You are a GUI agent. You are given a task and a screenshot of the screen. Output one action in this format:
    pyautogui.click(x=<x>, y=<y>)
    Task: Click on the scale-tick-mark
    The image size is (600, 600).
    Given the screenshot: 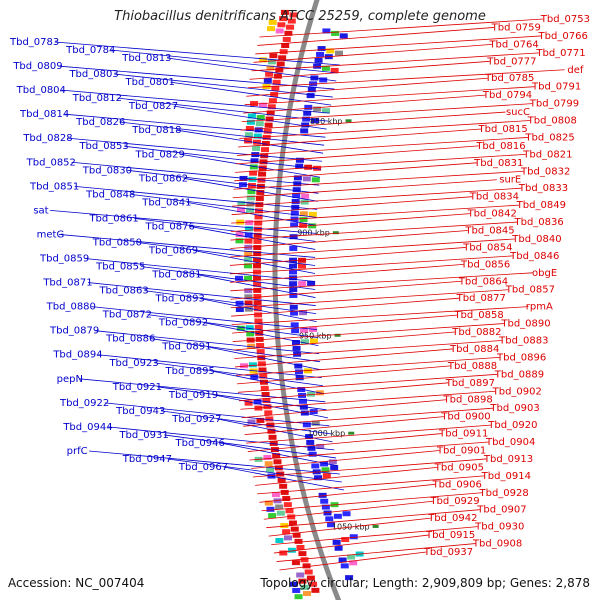 What is the action you would take?
    pyautogui.click(x=375, y=526)
    